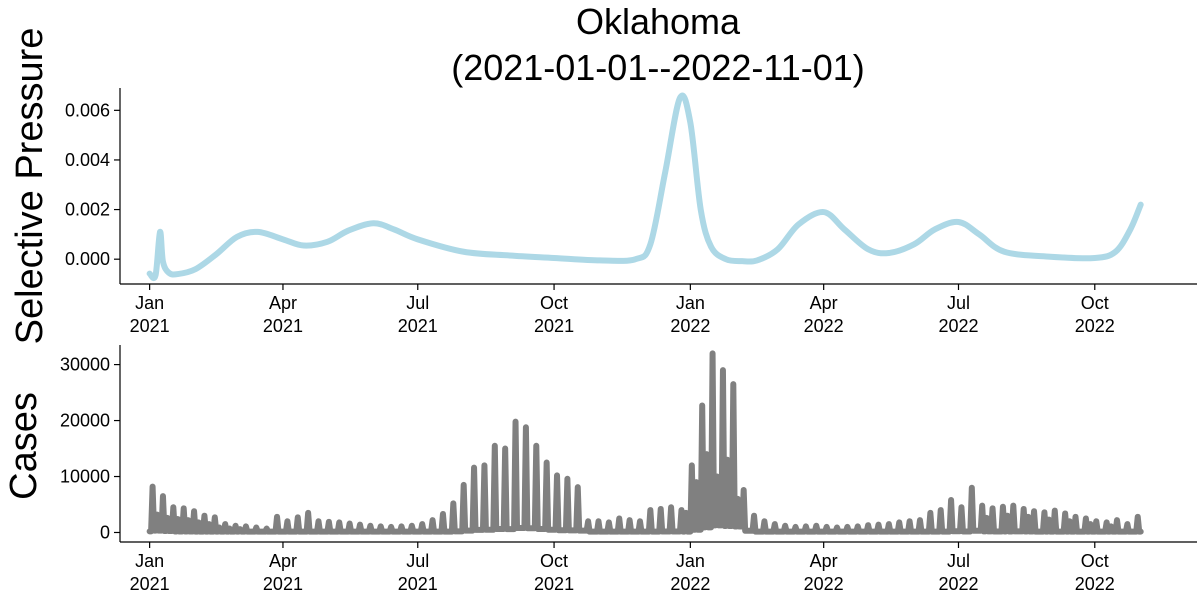 The width and height of the screenshot is (1200, 600). Describe the element at coordinates (30, 186) in the screenshot. I see `top-y-axis-label: Selective Pressure` at that location.